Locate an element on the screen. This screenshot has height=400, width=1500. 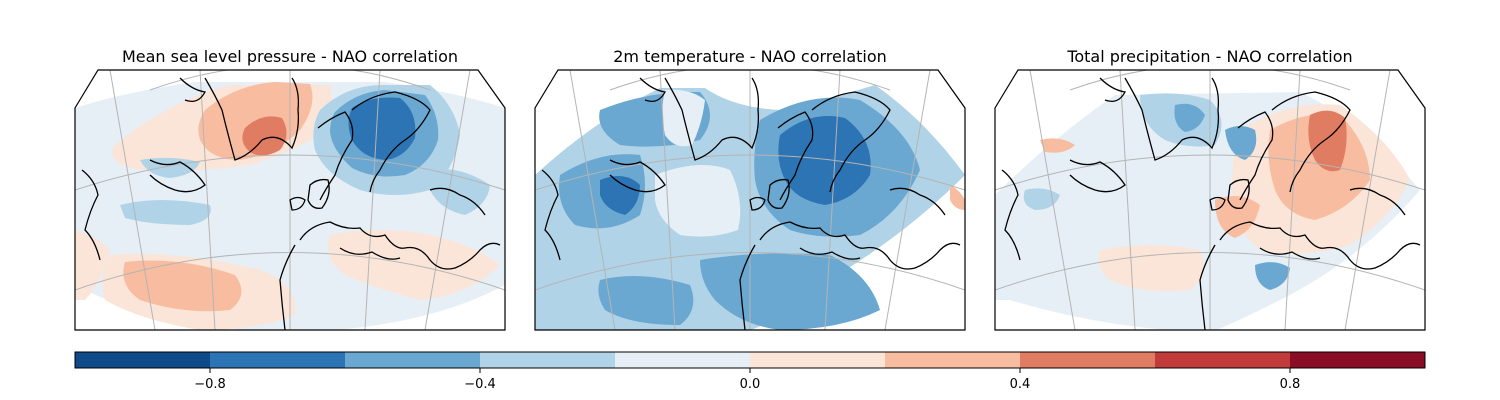
contour-positive-sw is located at coordinates (92, 265).